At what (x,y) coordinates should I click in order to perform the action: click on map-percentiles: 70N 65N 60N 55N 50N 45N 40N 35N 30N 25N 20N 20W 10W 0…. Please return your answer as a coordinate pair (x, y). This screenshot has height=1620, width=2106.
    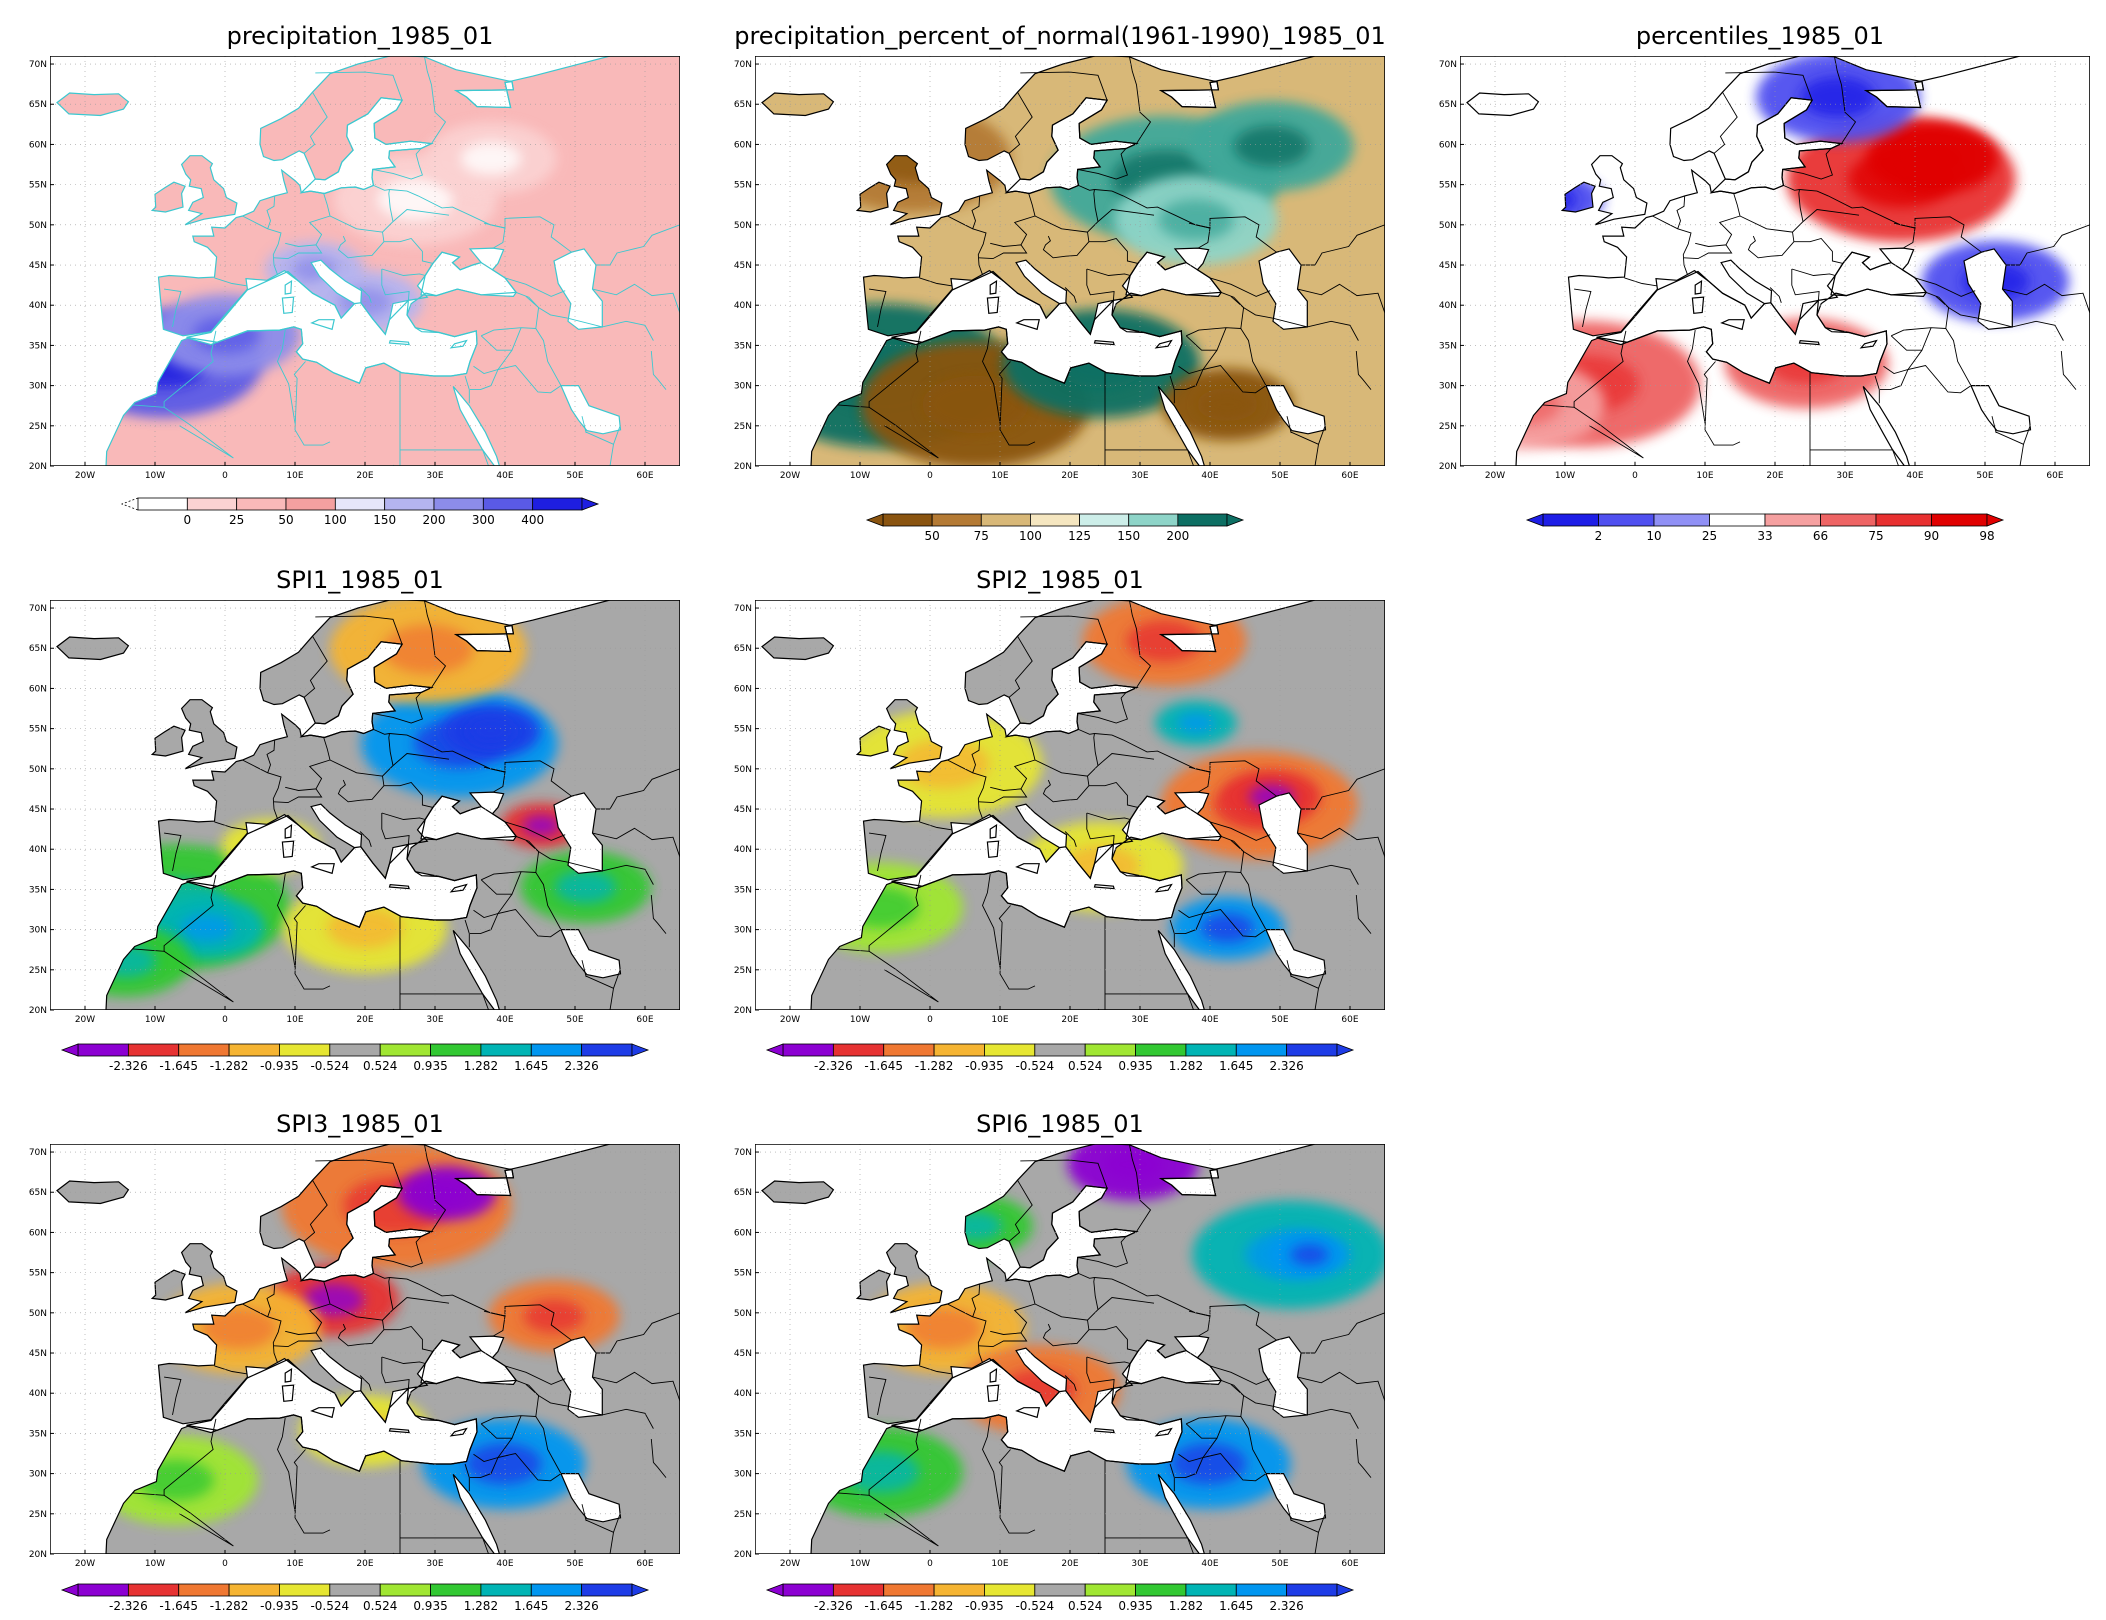
    Looking at the image, I should click on (1760, 270).